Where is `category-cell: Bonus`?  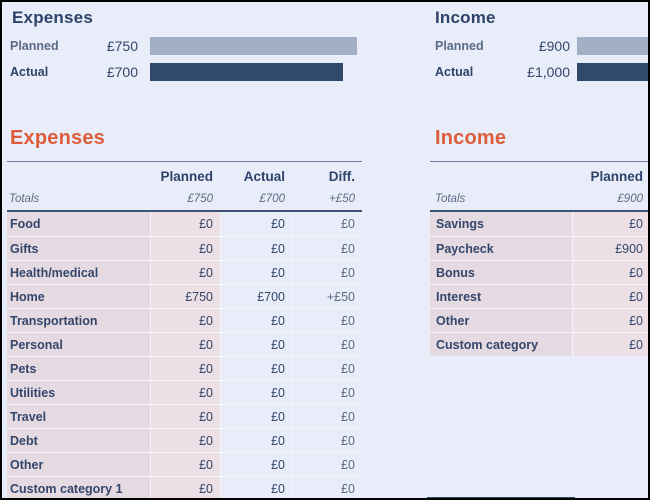
category-cell: Bonus is located at coordinates (501, 272).